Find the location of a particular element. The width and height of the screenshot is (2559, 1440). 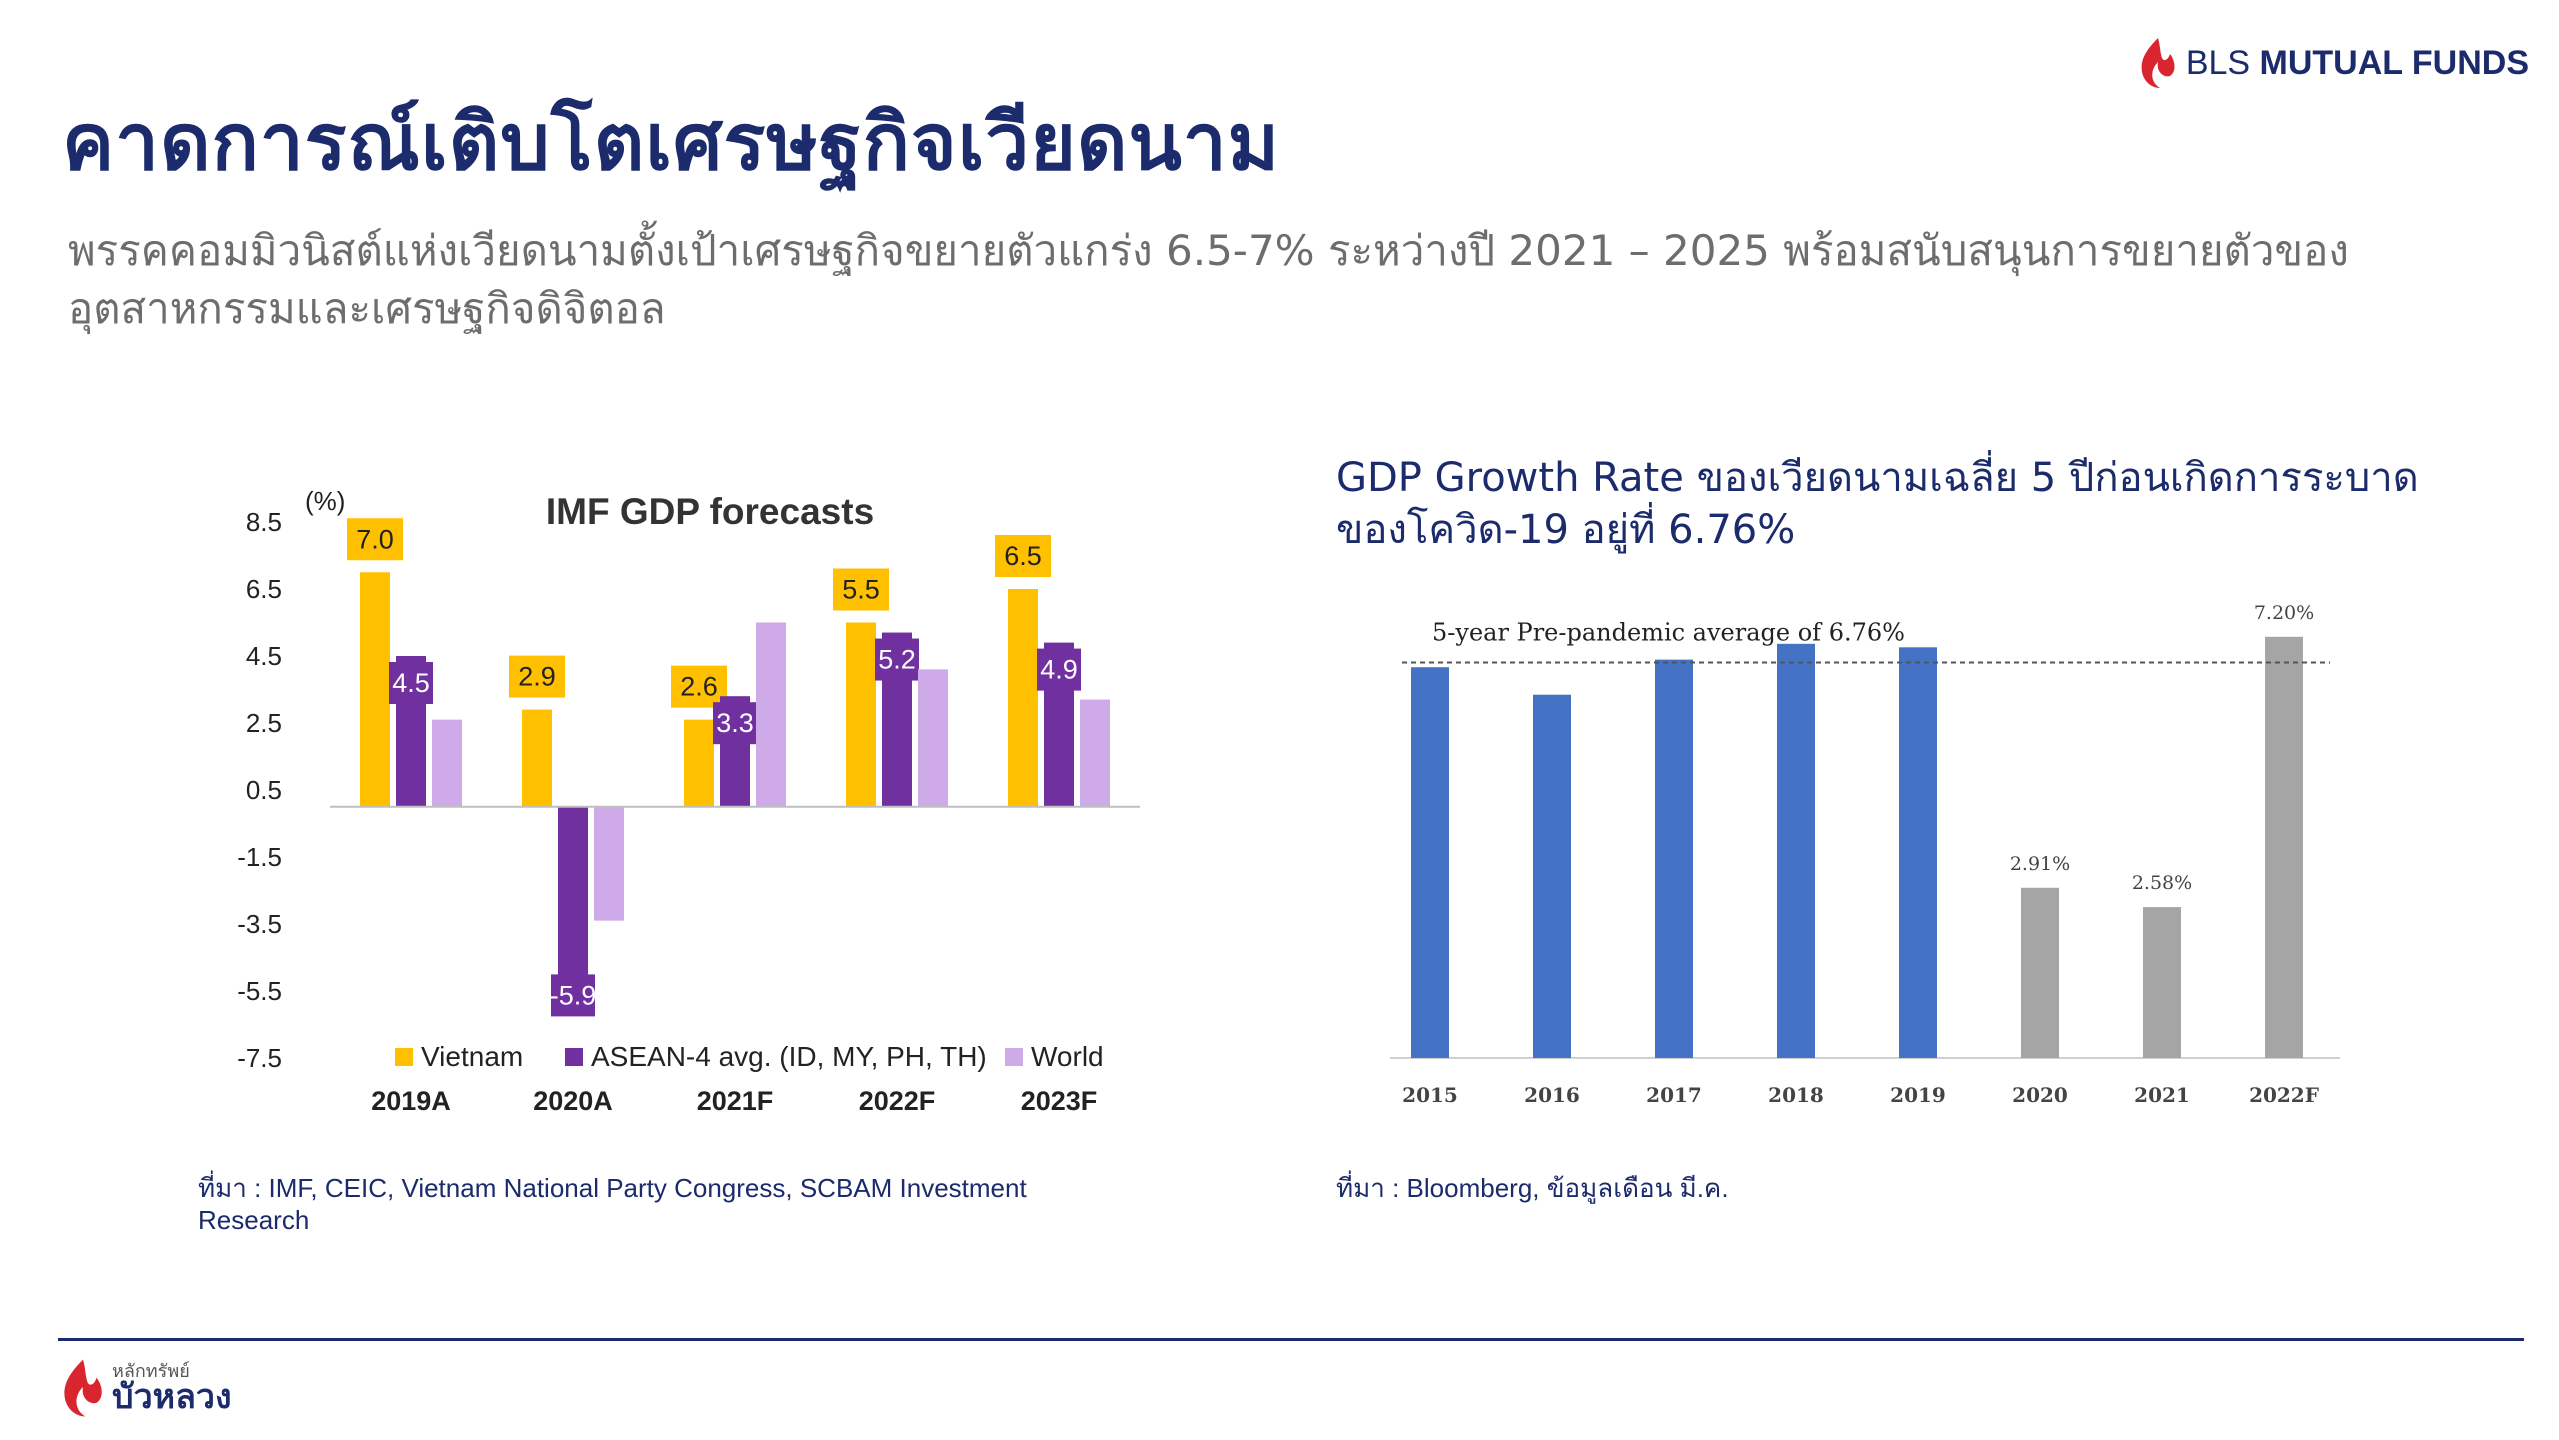

data-label: 7.20% is located at coordinates (2284, 613).